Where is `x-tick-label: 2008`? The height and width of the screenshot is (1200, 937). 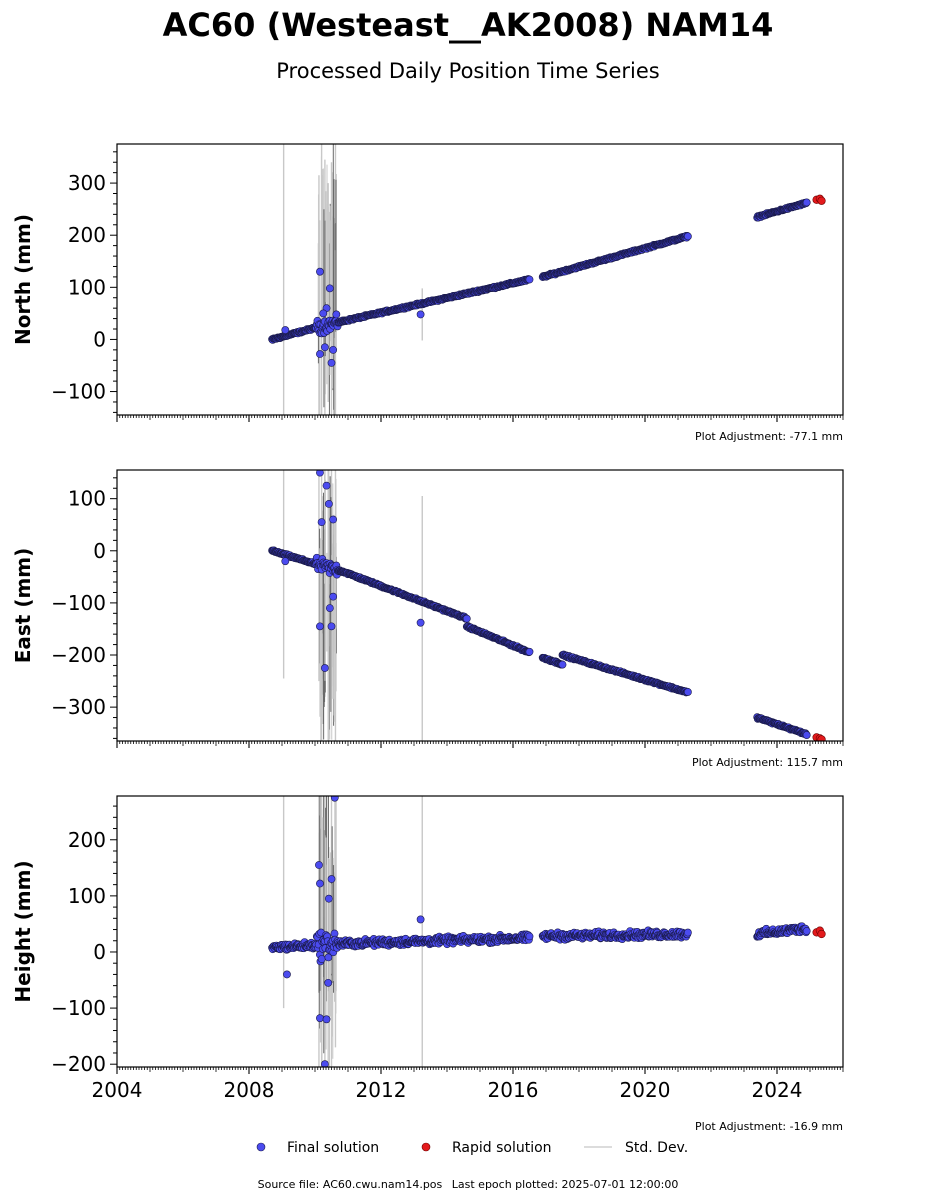
x-tick-label: 2008 is located at coordinates (249, 1090).